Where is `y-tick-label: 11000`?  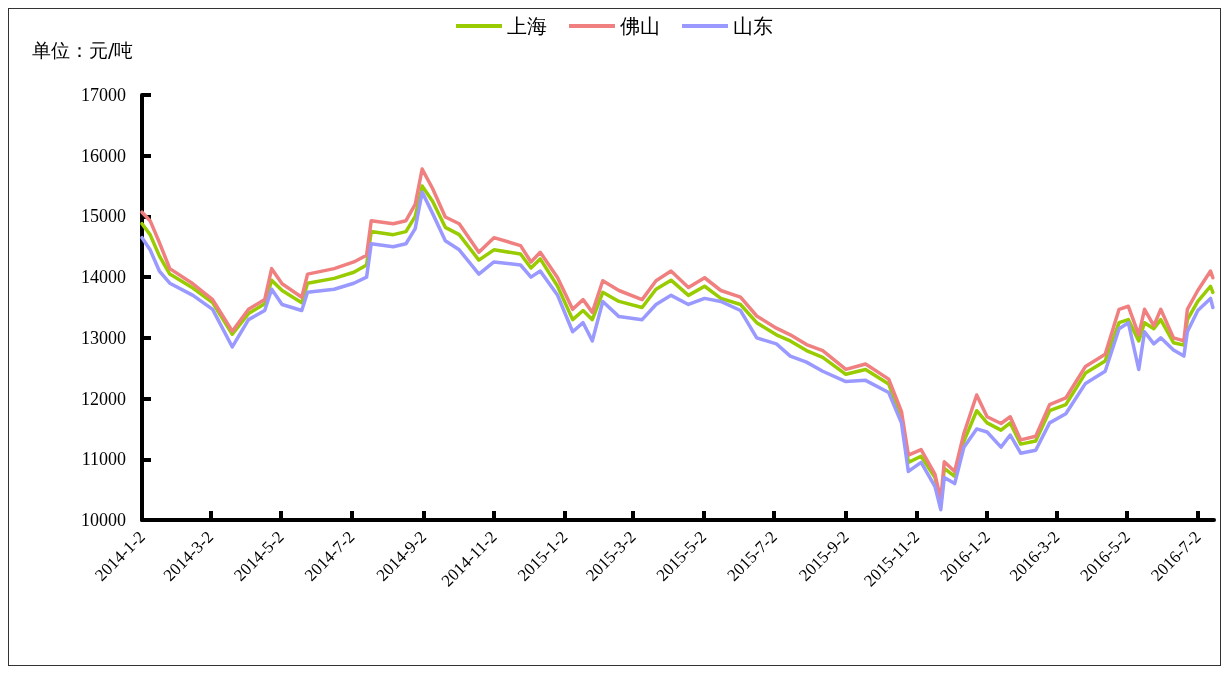
y-tick-label: 11000 is located at coordinates (103, 459).